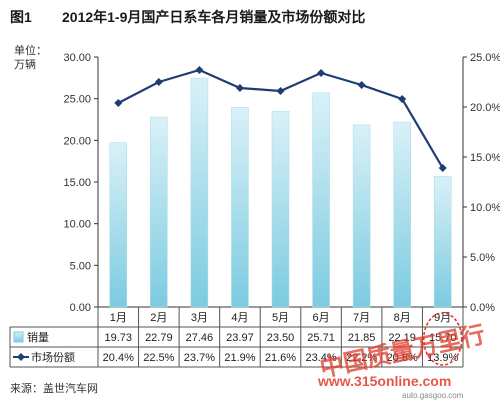 The height and width of the screenshot is (400, 500). I want to click on y-left-tick-label: 25.00, so click(77, 100).